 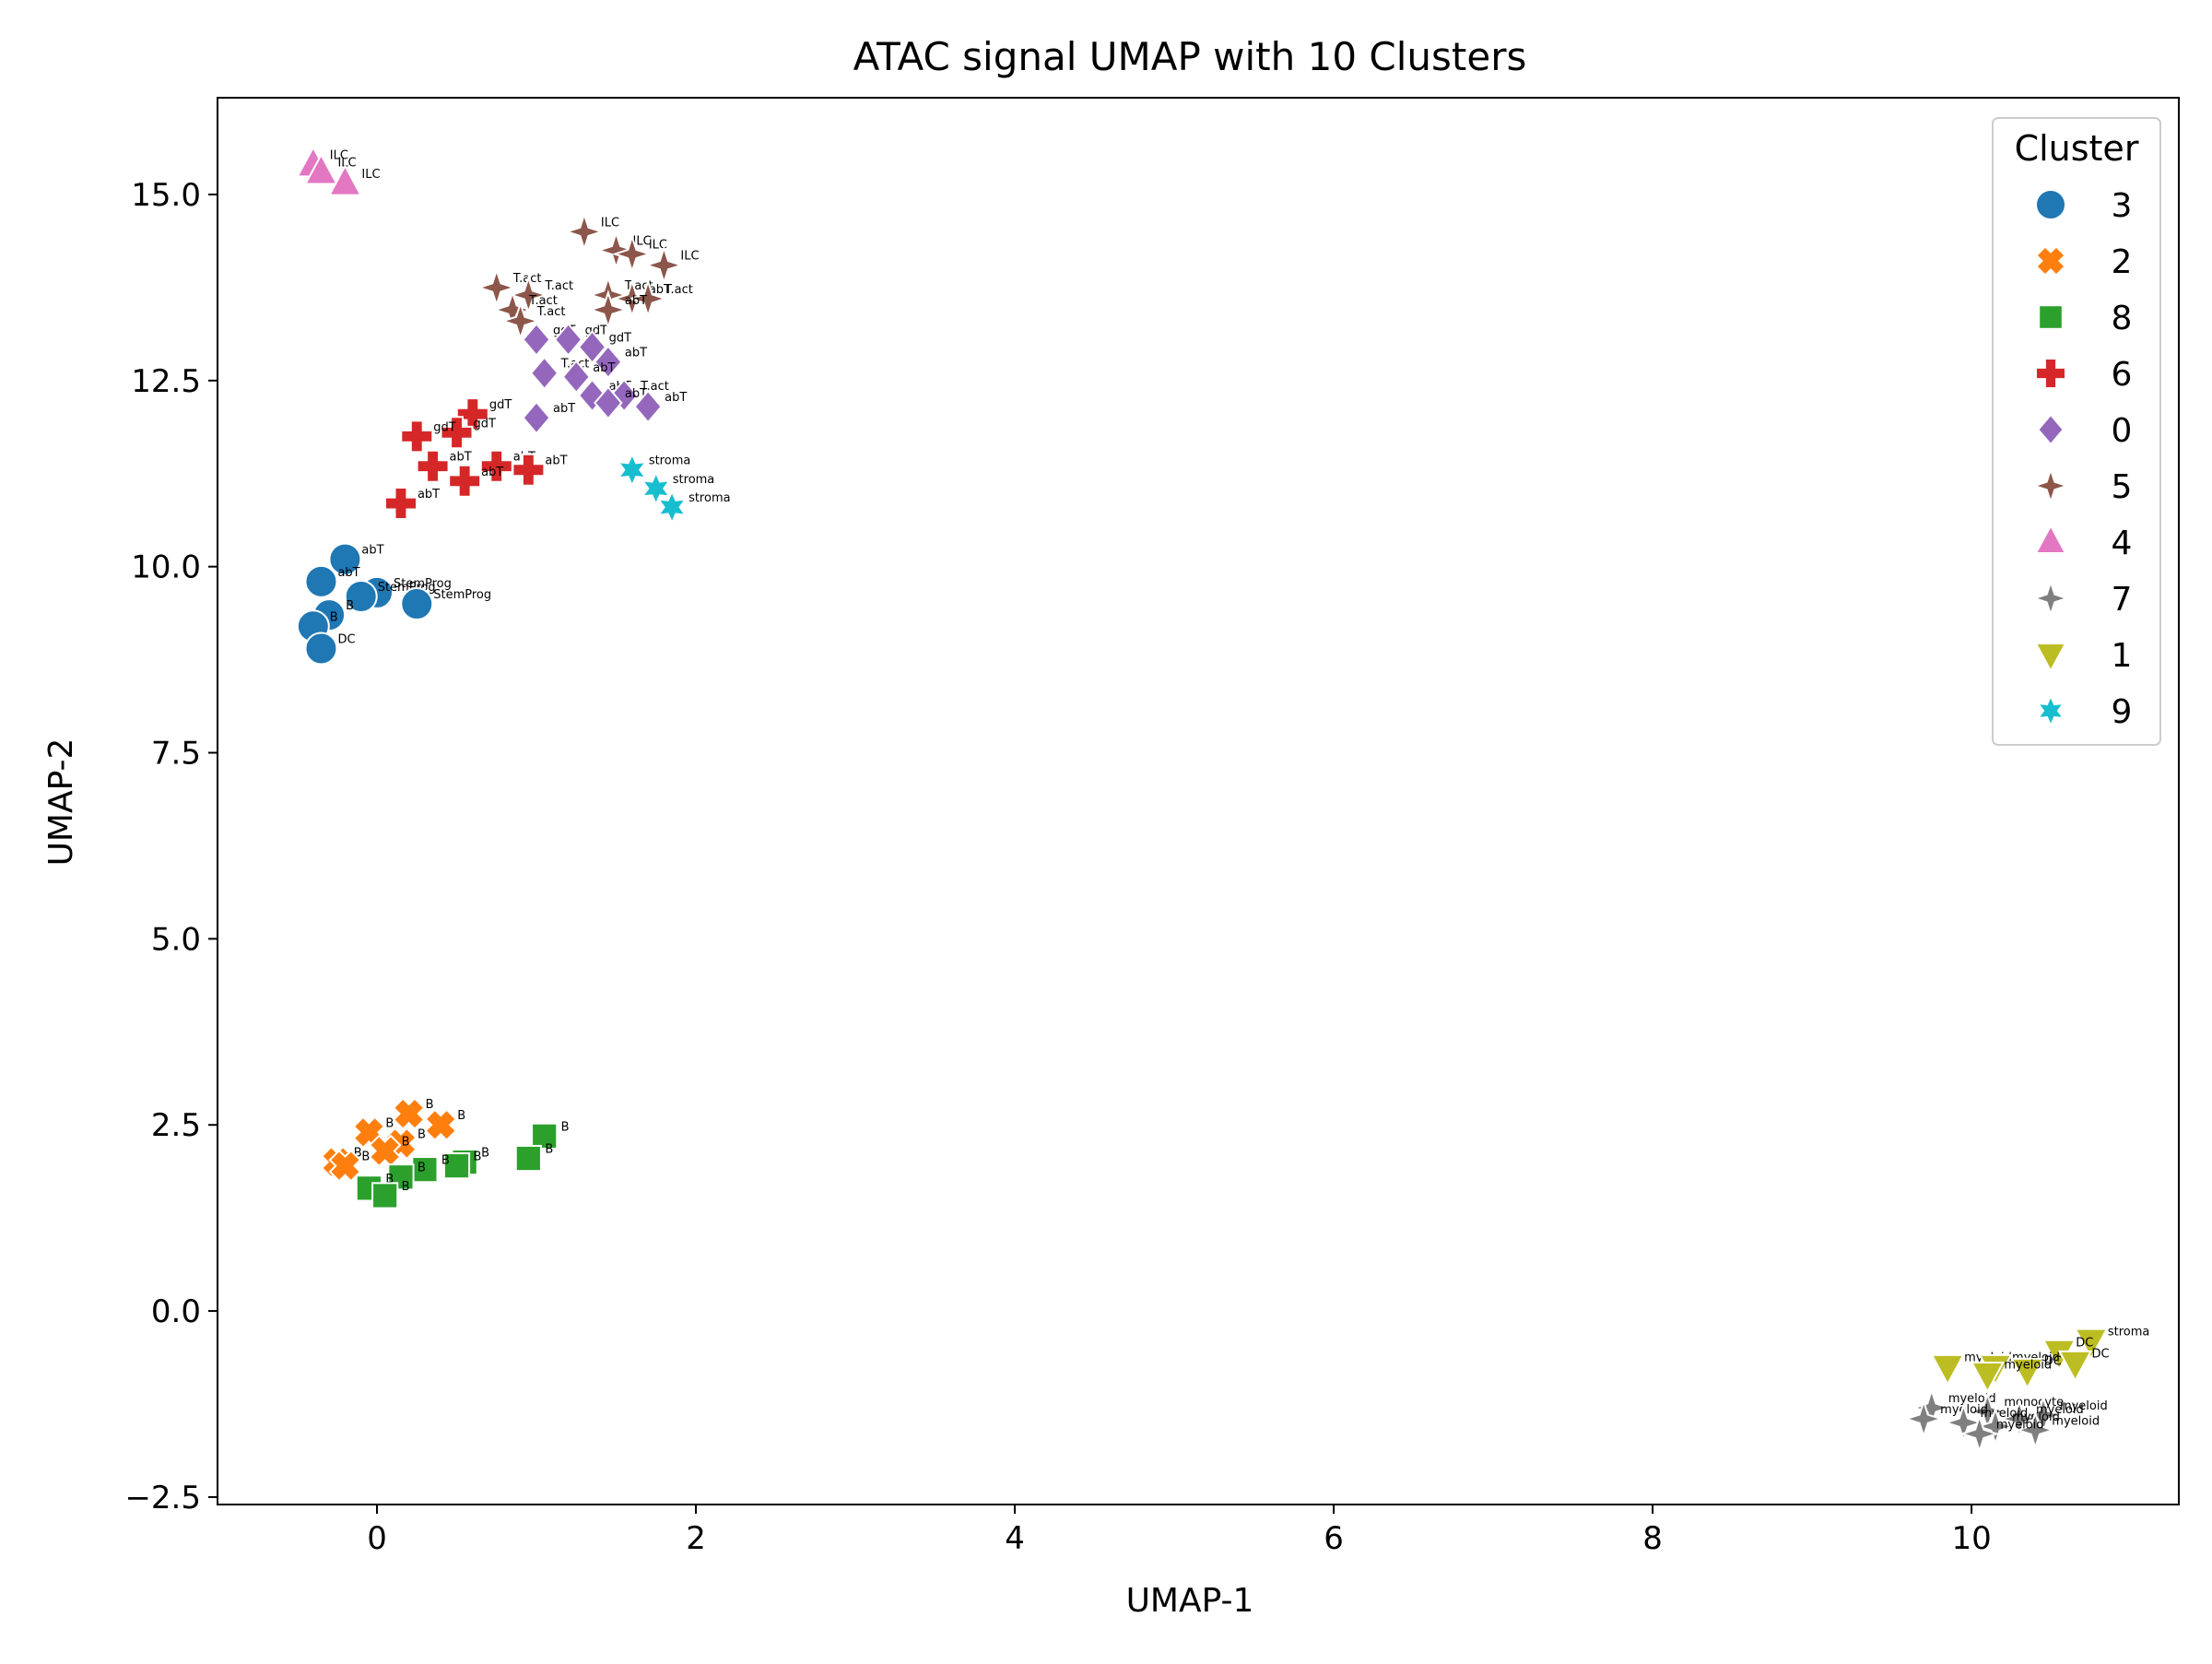 I want to click on legend-label: 1, so click(x=2122, y=656).